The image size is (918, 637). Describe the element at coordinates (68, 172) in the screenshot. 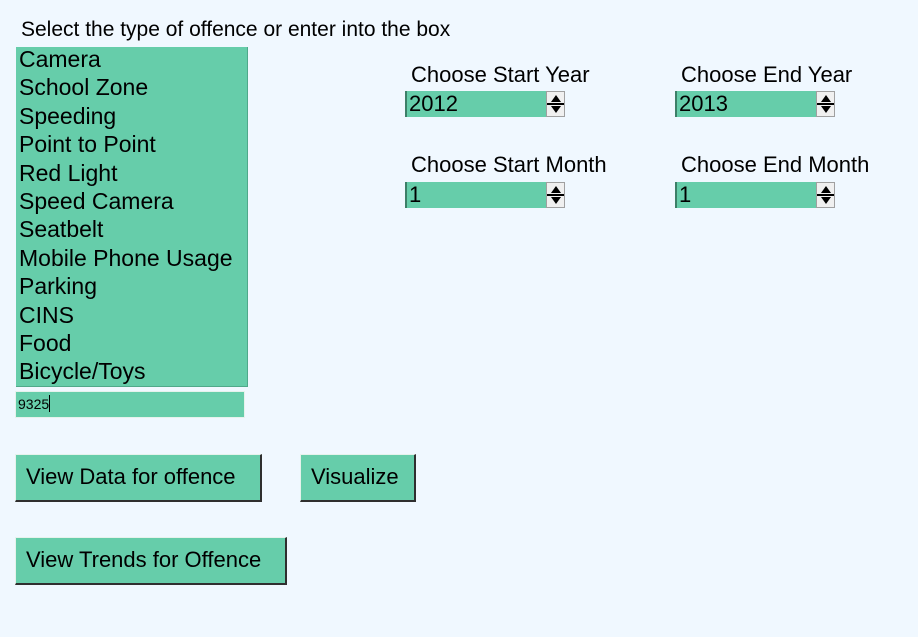

I see `offence-item-red-light: Red Light` at that location.